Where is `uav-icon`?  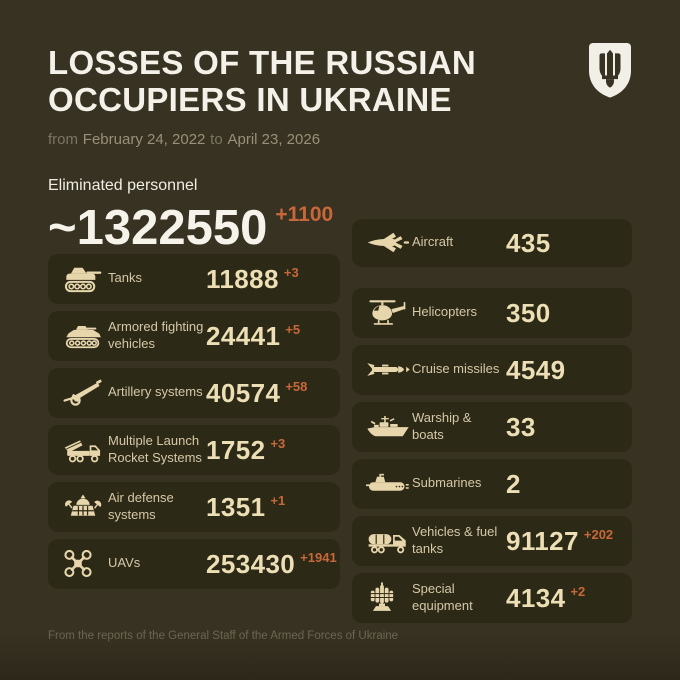
uav-icon is located at coordinates (85, 563).